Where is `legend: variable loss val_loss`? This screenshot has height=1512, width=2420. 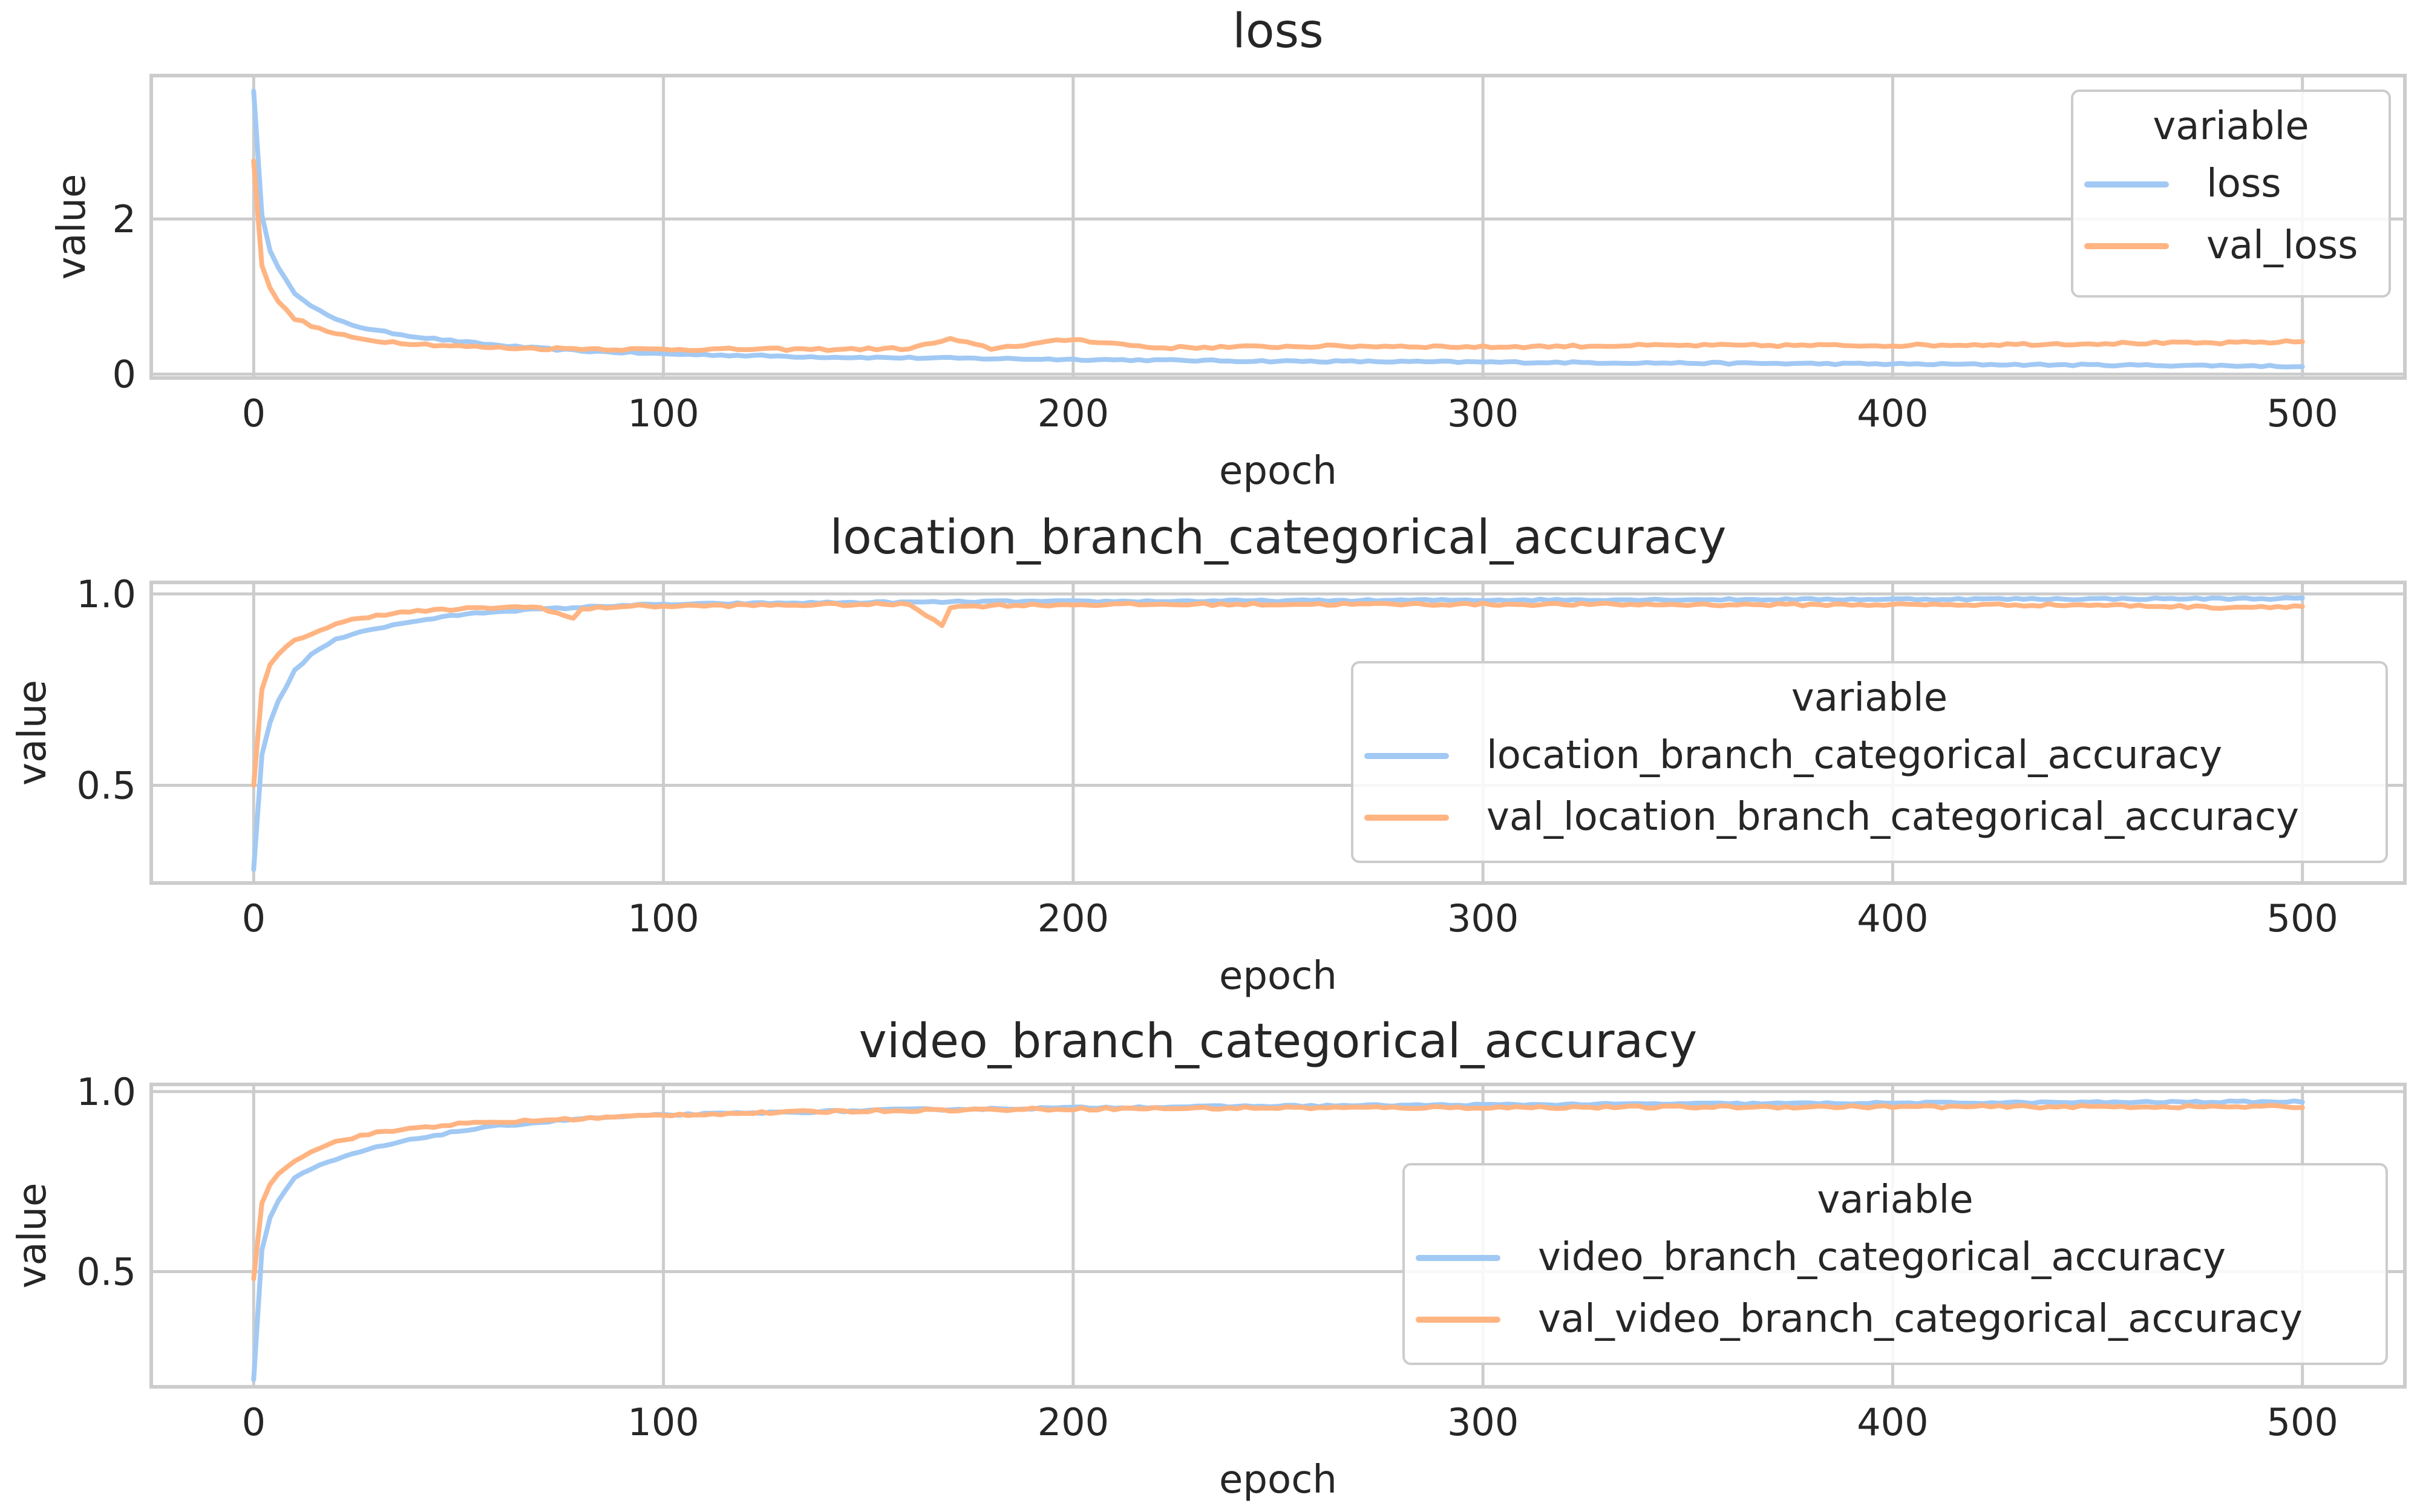 legend: variable loss val_loss is located at coordinates (2231, 194).